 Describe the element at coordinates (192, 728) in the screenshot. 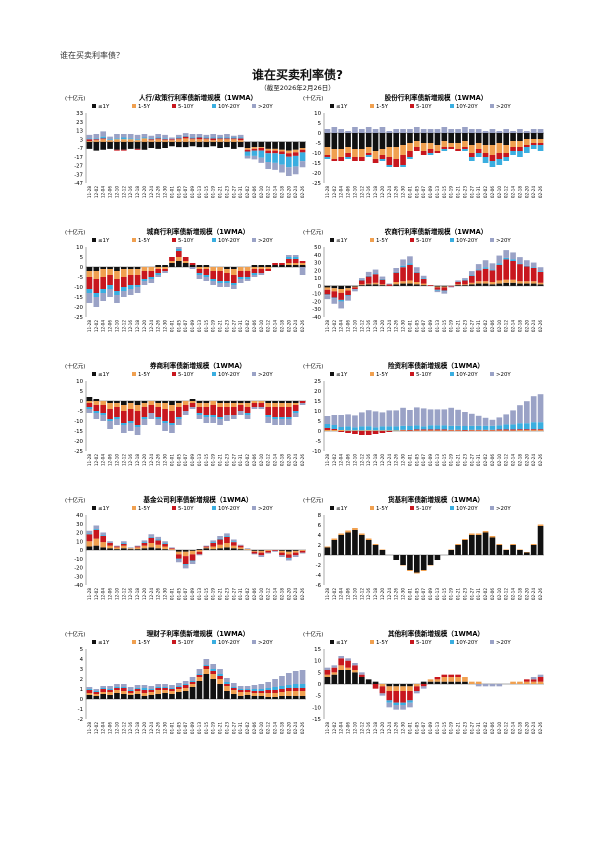

I see `x-tick-label: 01-09` at that location.